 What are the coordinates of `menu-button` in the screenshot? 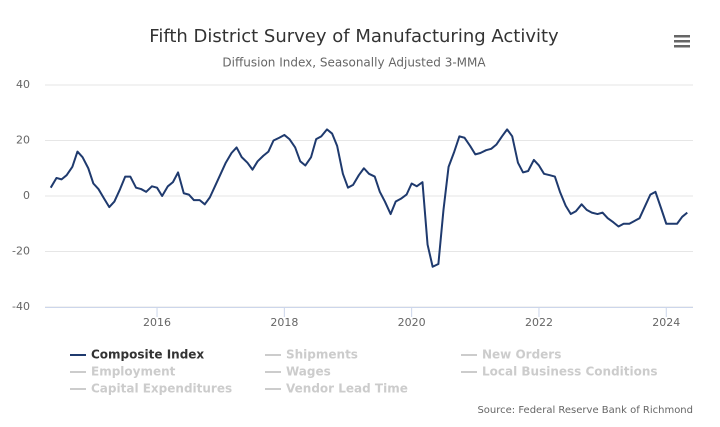 It's located at (682, 40).